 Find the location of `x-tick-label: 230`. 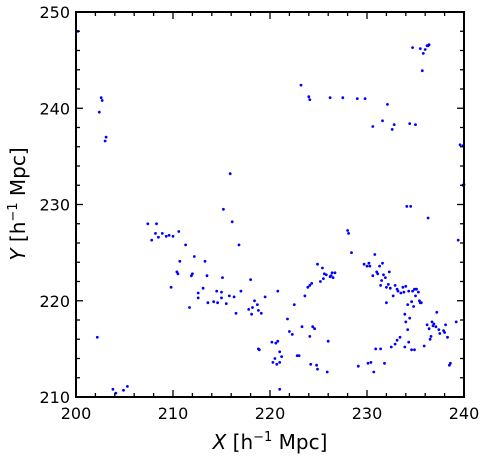

x-tick-label: 230 is located at coordinates (367, 413).